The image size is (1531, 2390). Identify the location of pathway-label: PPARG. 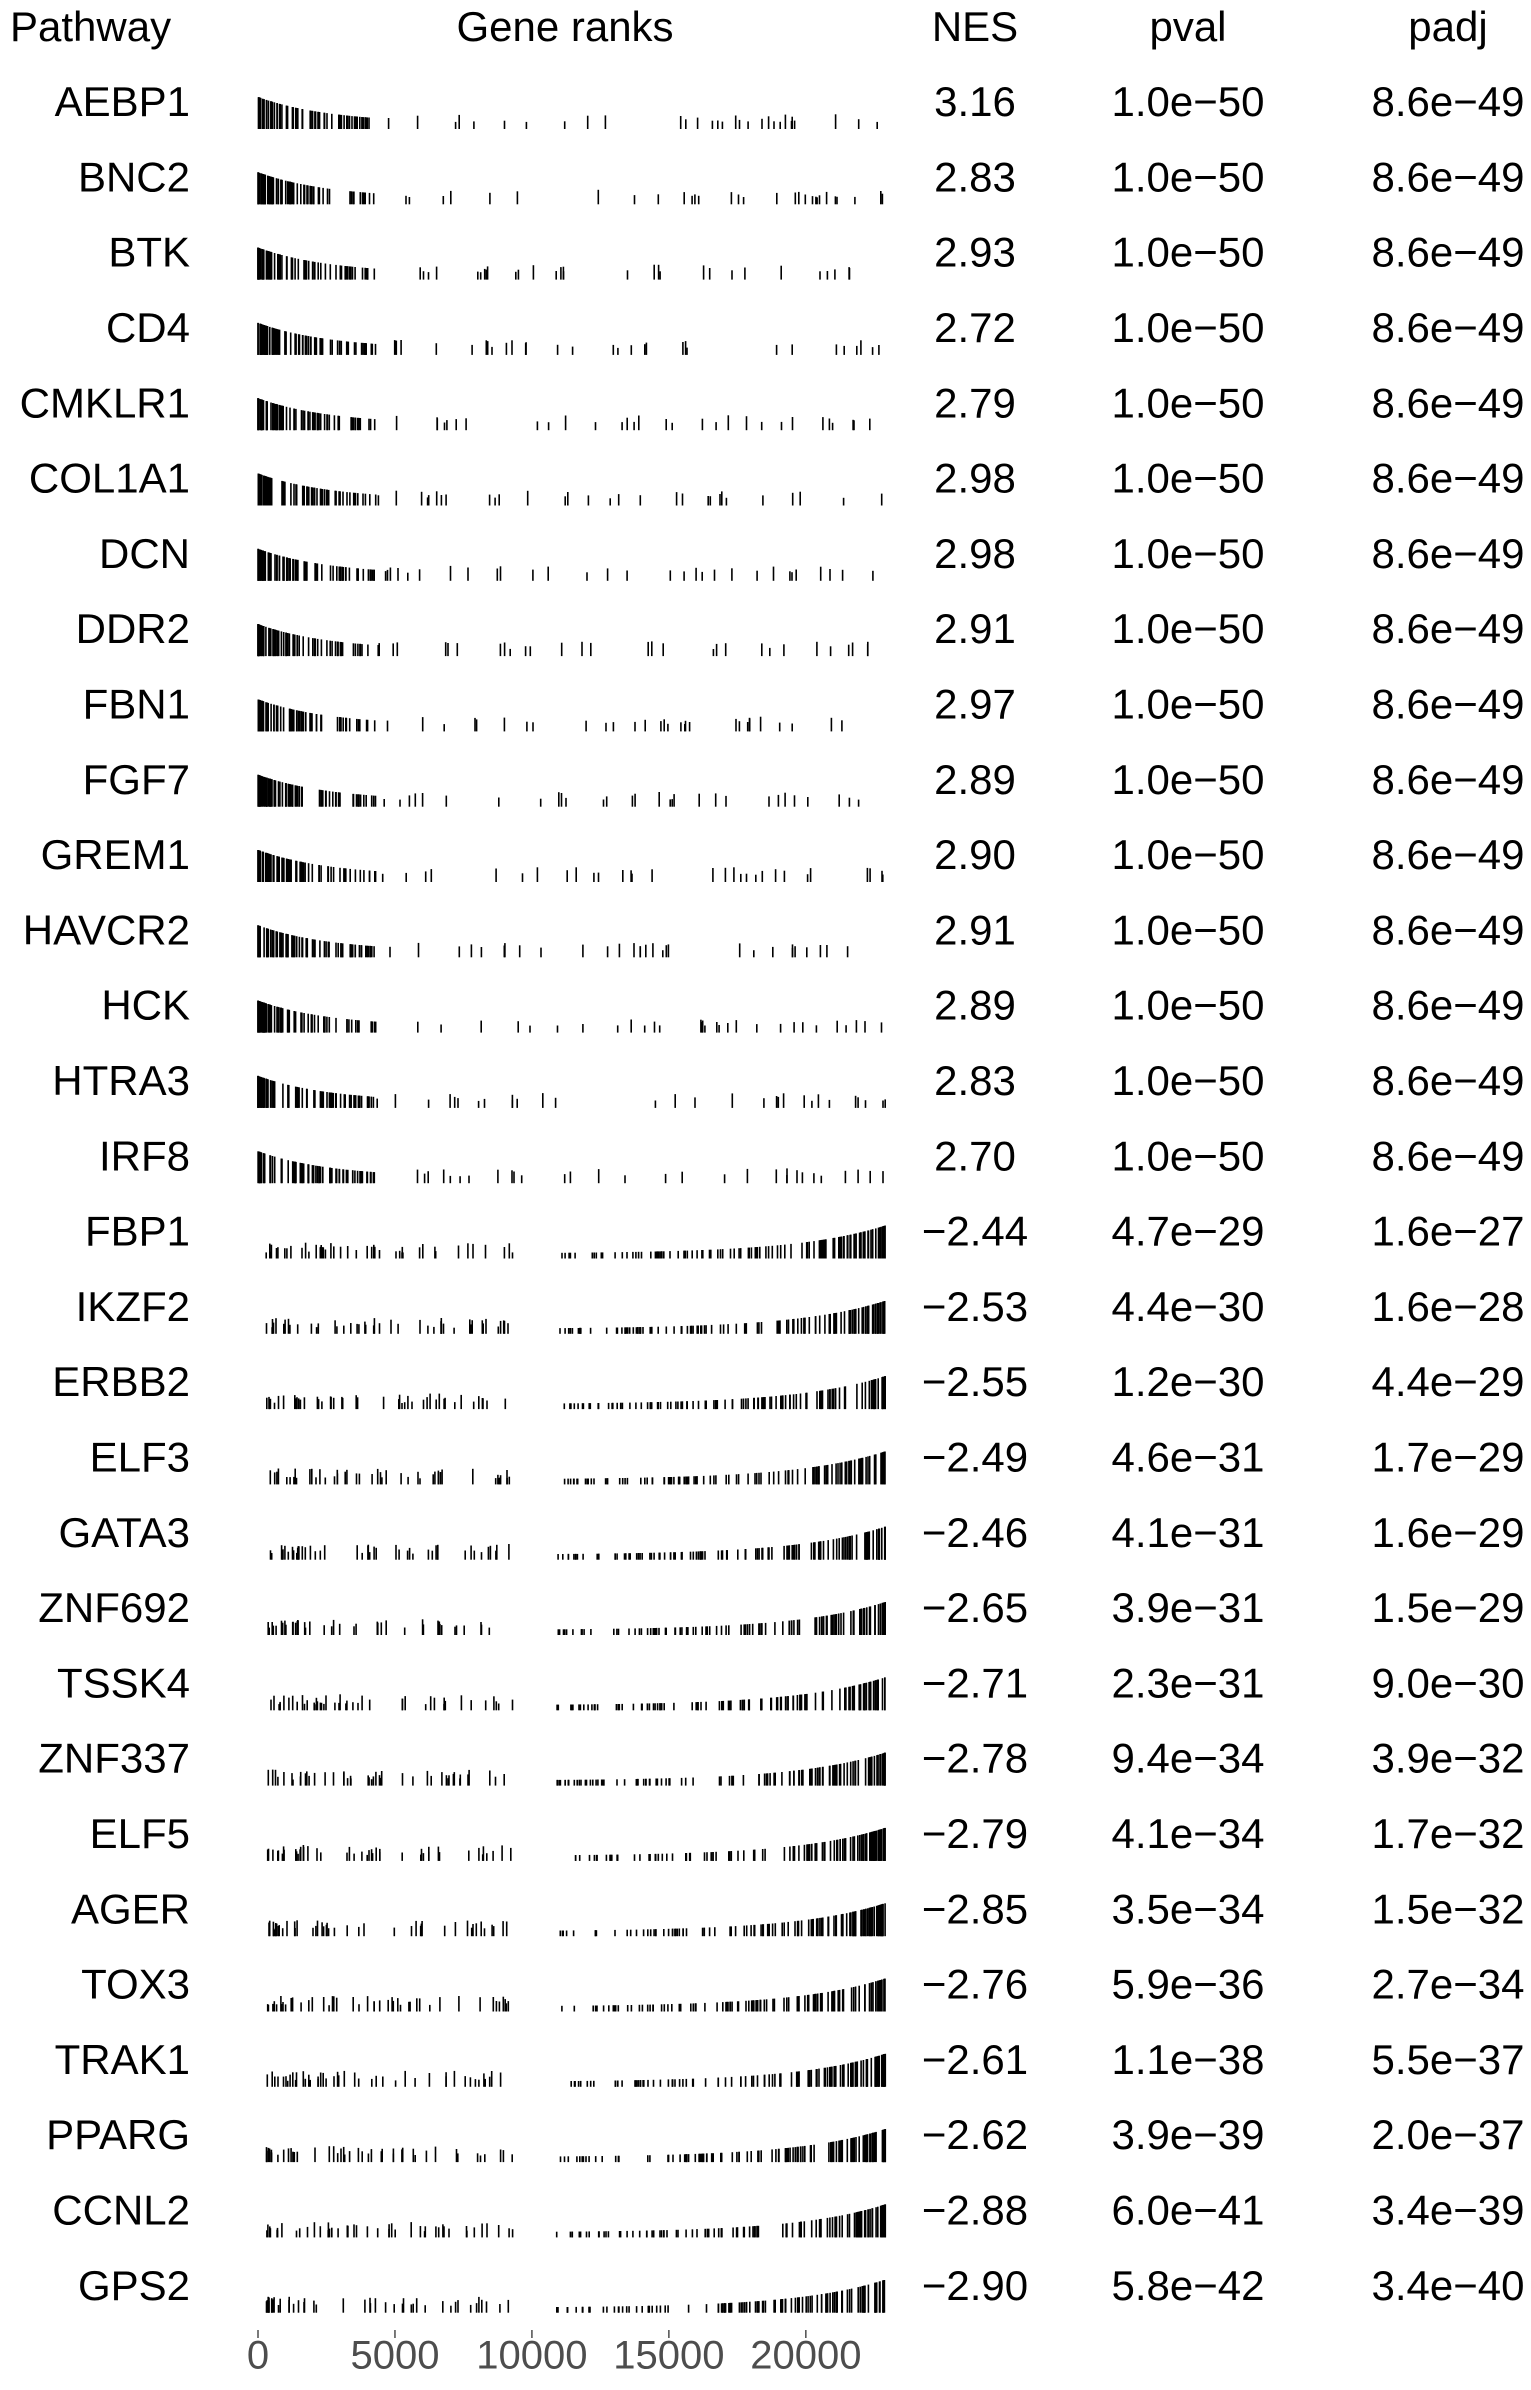
(118, 2134).